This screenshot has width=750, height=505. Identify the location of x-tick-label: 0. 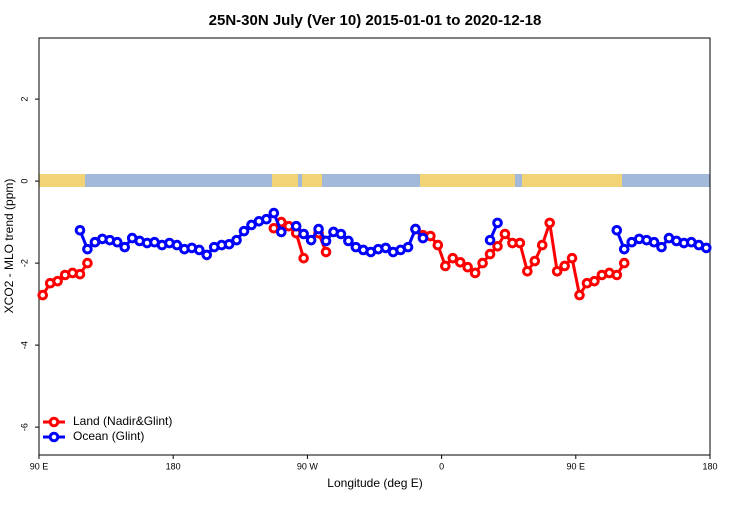
(441, 466).